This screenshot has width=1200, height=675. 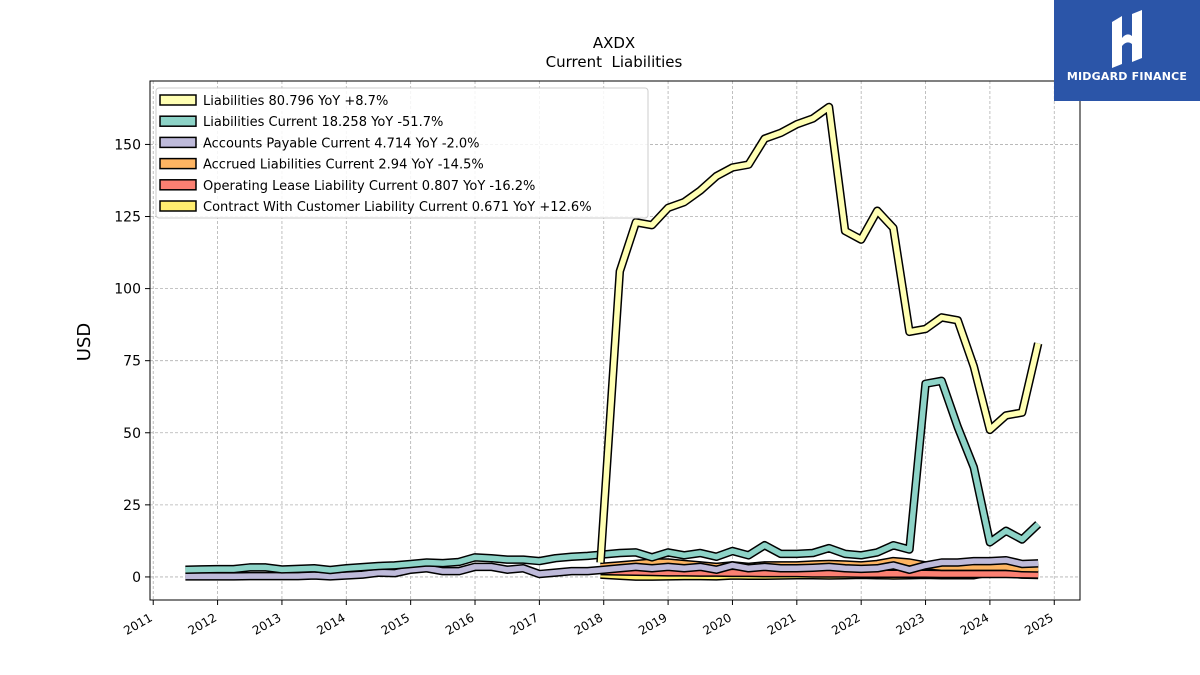 I want to click on x-tick-label: 2017, so click(x=523, y=623).